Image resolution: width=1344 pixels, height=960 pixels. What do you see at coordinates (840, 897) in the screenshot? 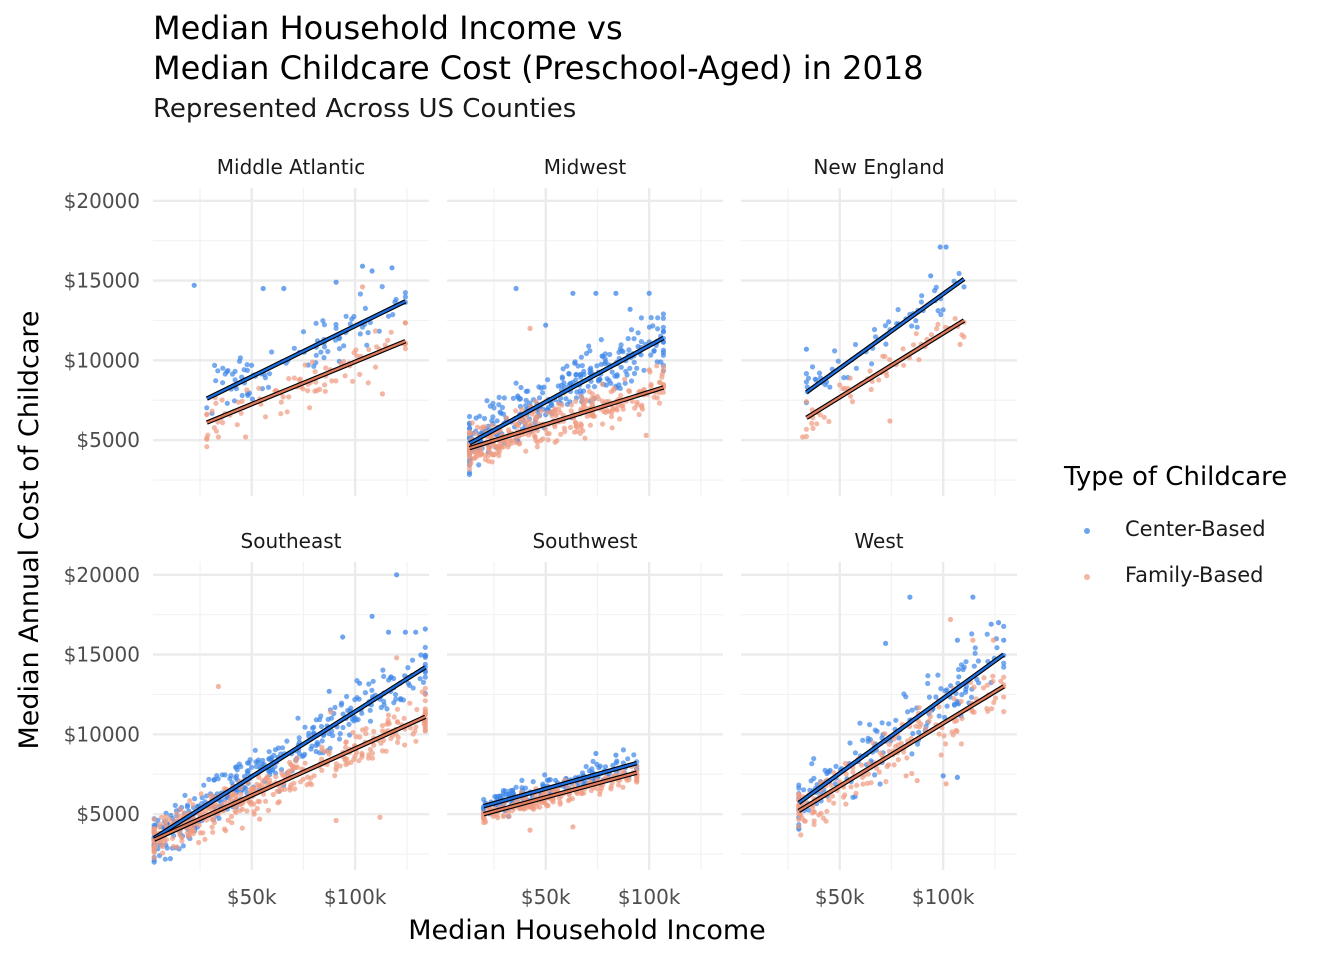
I see `x-tick-label: $50k` at bounding box center [840, 897].